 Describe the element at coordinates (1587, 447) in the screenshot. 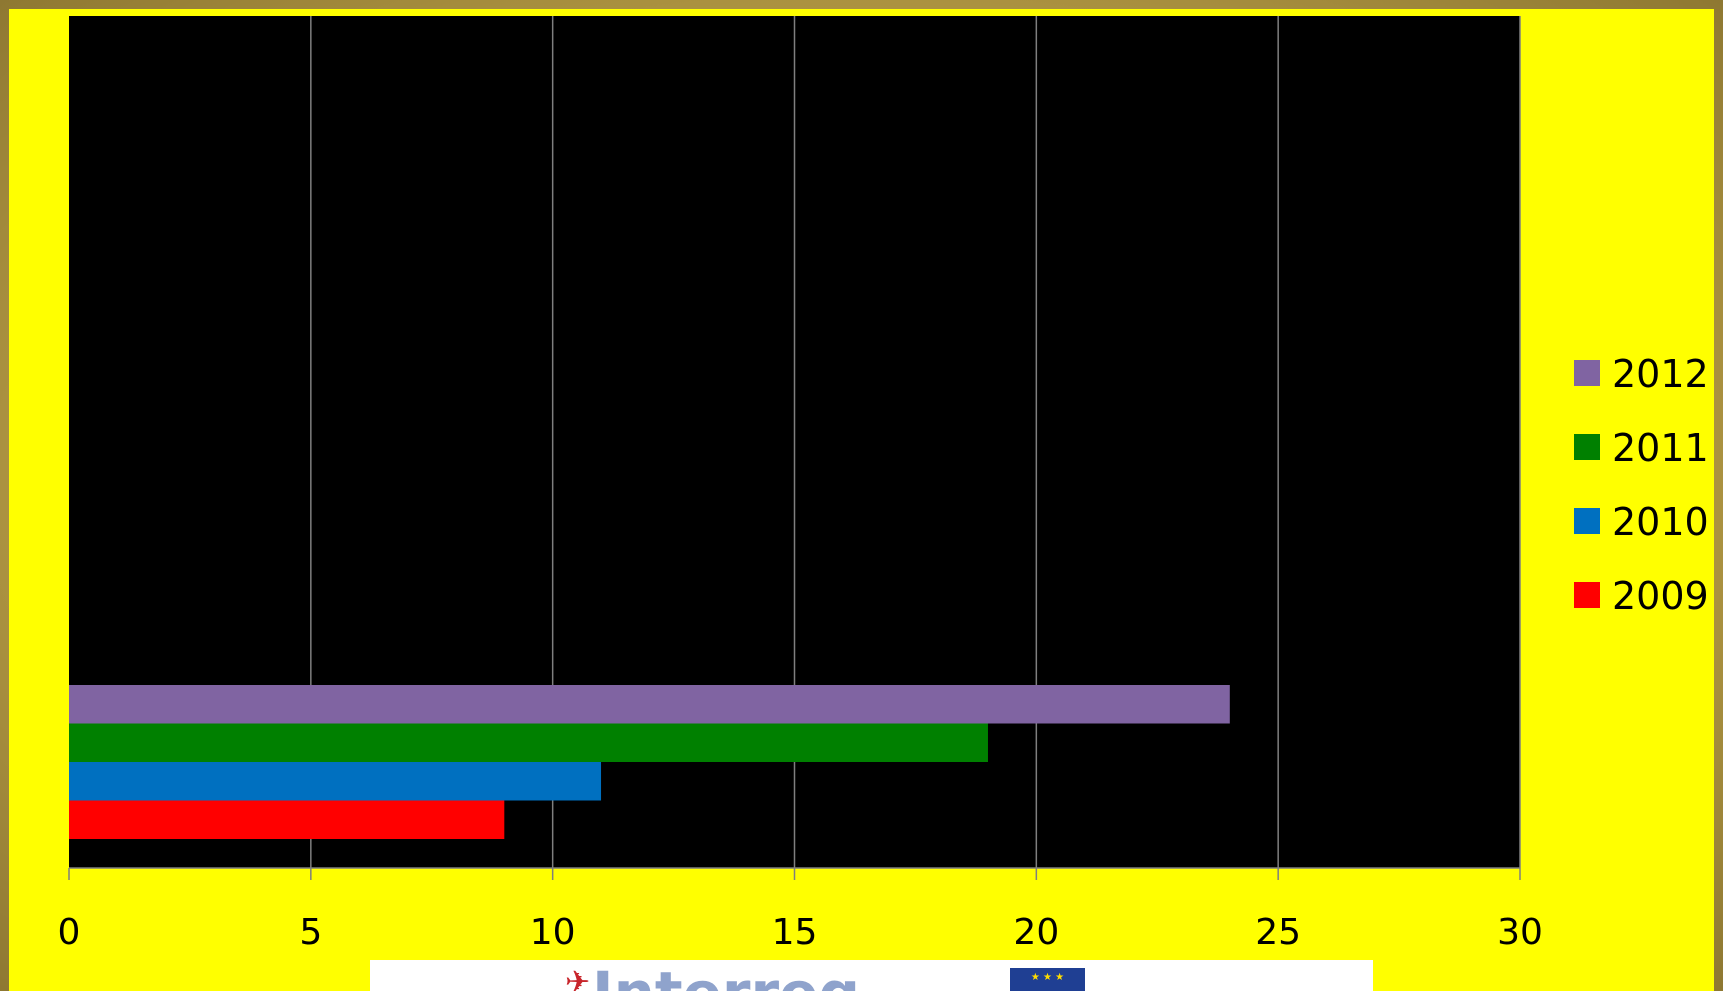

I see `legend-swatch-2011` at that location.